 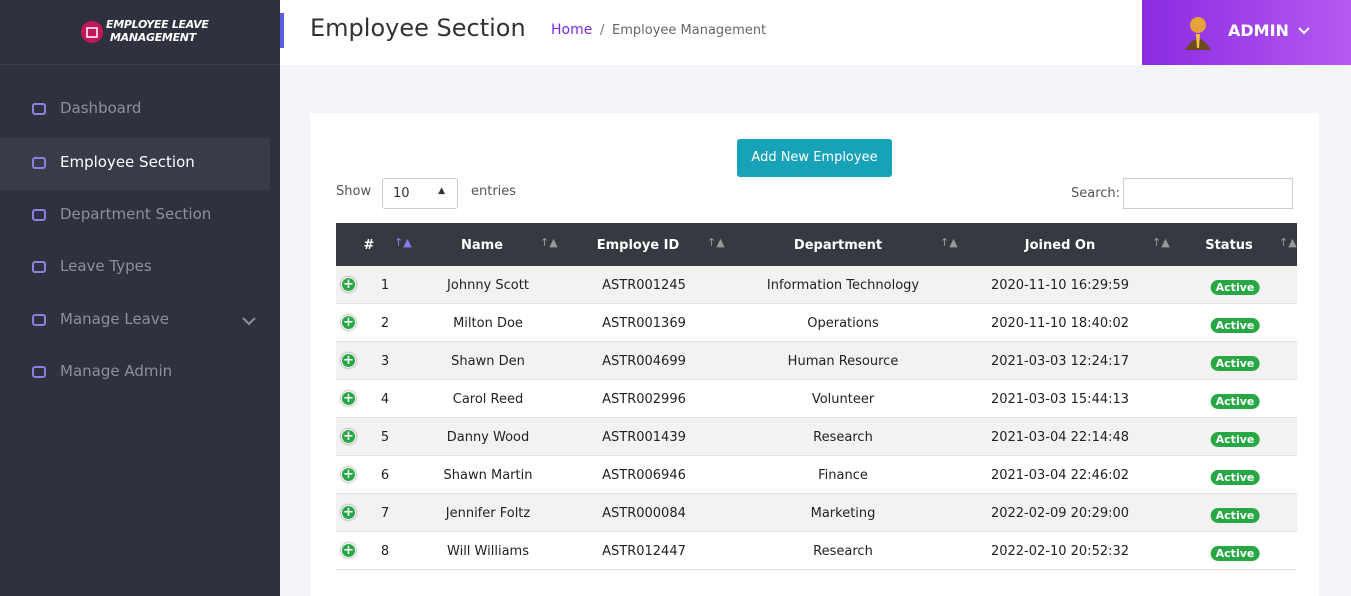 I want to click on table-cell: Volunteer, so click(x=843, y=399).